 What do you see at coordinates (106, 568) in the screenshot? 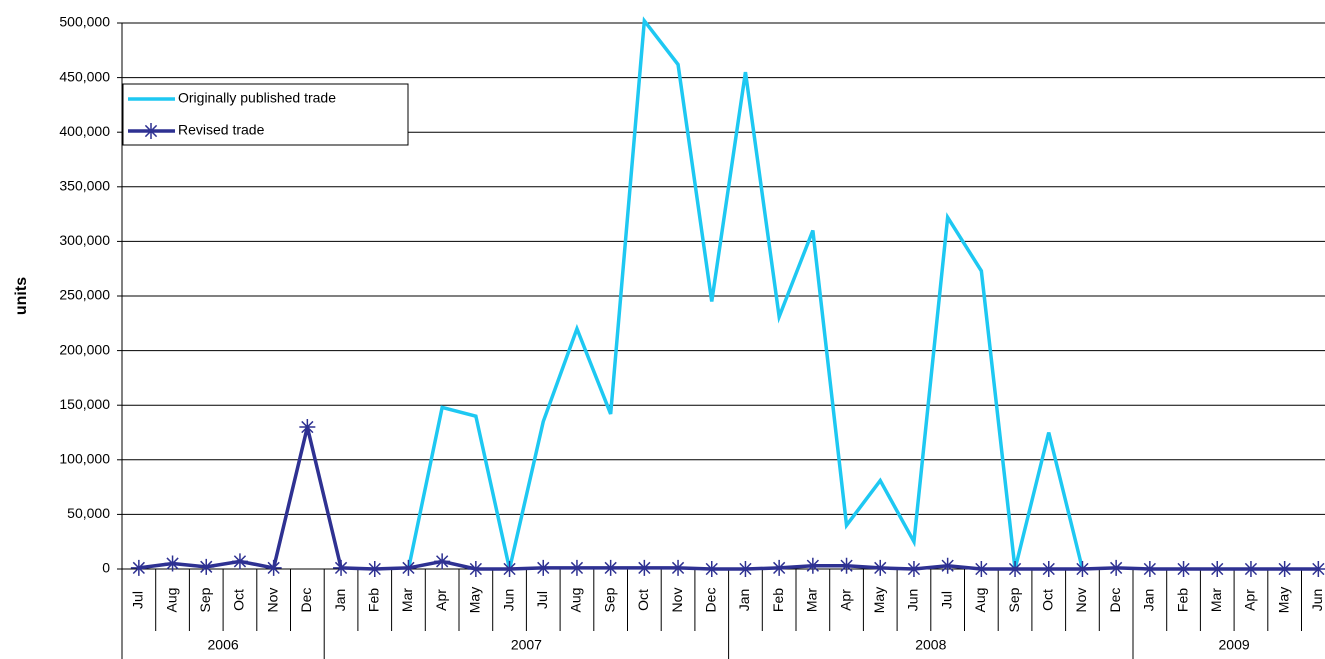
I see `y-tick-label: 0` at bounding box center [106, 568].